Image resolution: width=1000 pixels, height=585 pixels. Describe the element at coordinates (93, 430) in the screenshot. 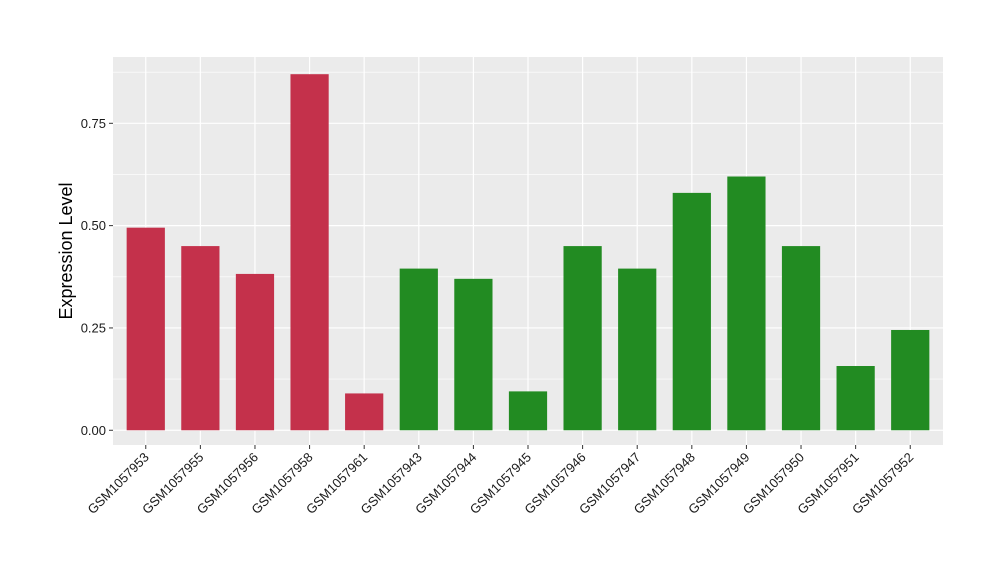

I see `y-tick-label: 0.00` at that location.